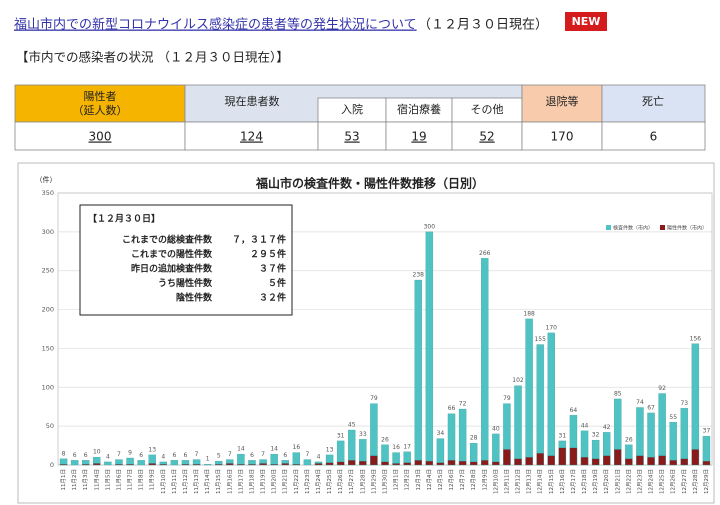 The height and width of the screenshot is (505, 720). Describe the element at coordinates (96, 480) in the screenshot. I see `x-tick-label: 11月4日` at that location.